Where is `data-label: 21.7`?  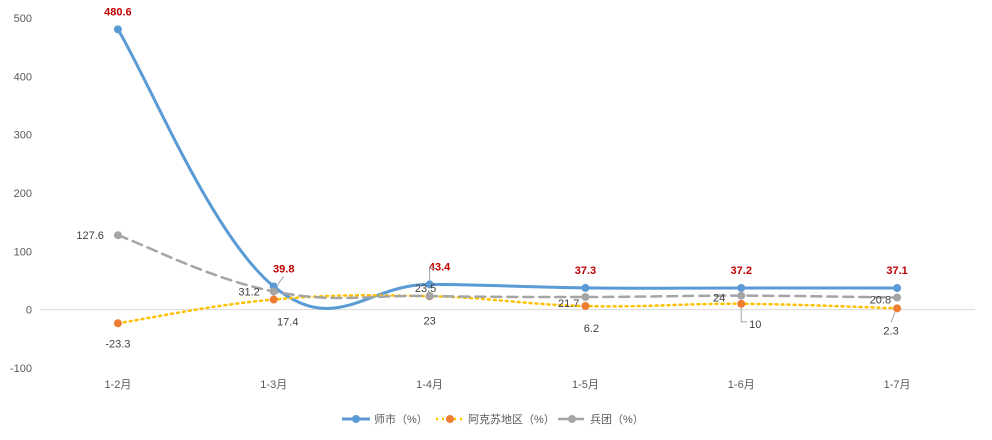
data-label: 21.7 is located at coordinates (568, 304).